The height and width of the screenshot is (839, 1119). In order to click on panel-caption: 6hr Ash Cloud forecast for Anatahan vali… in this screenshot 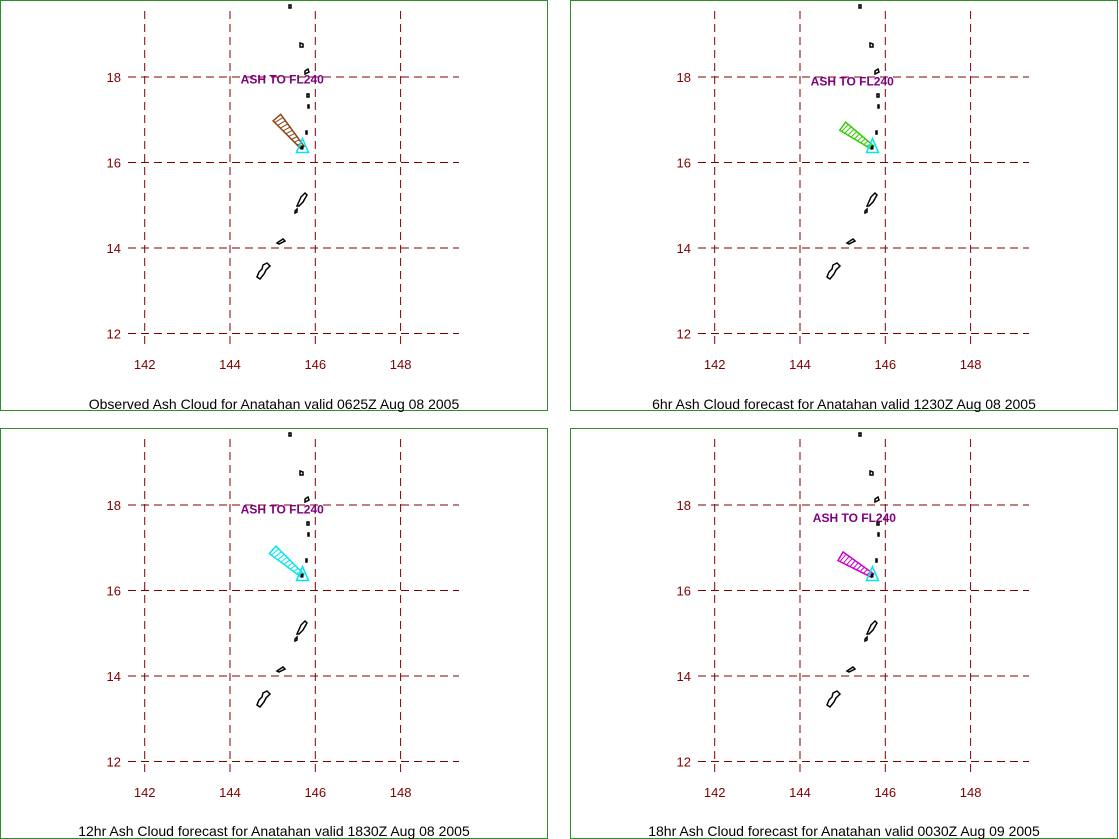, I will do `click(844, 404)`.